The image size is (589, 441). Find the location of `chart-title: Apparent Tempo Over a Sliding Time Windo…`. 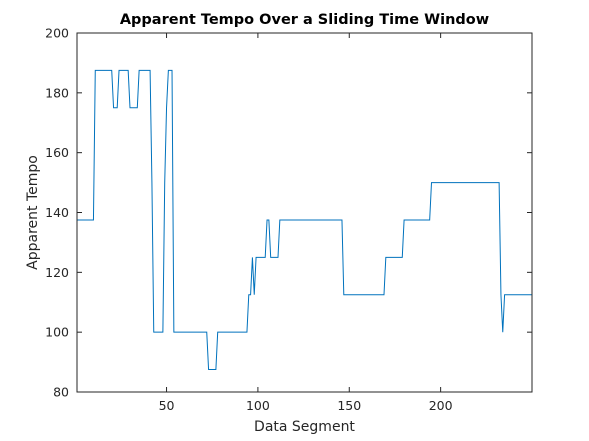

chart-title: Apparent Tempo Over a Sliding Time Windo… is located at coordinates (304, 20).